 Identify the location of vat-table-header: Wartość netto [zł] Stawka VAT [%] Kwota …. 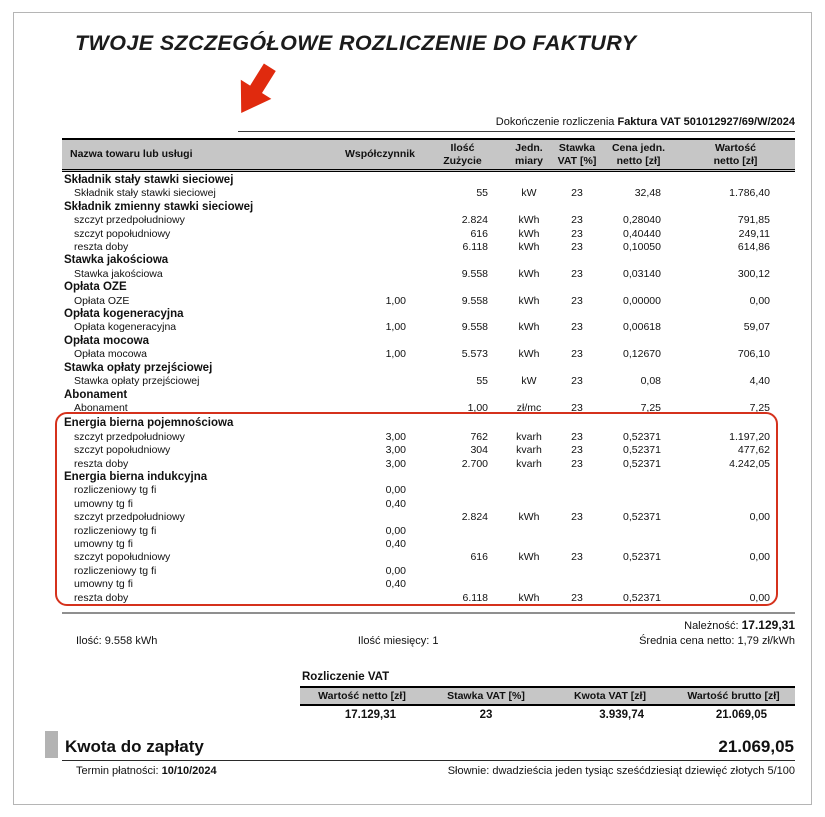
(547, 696).